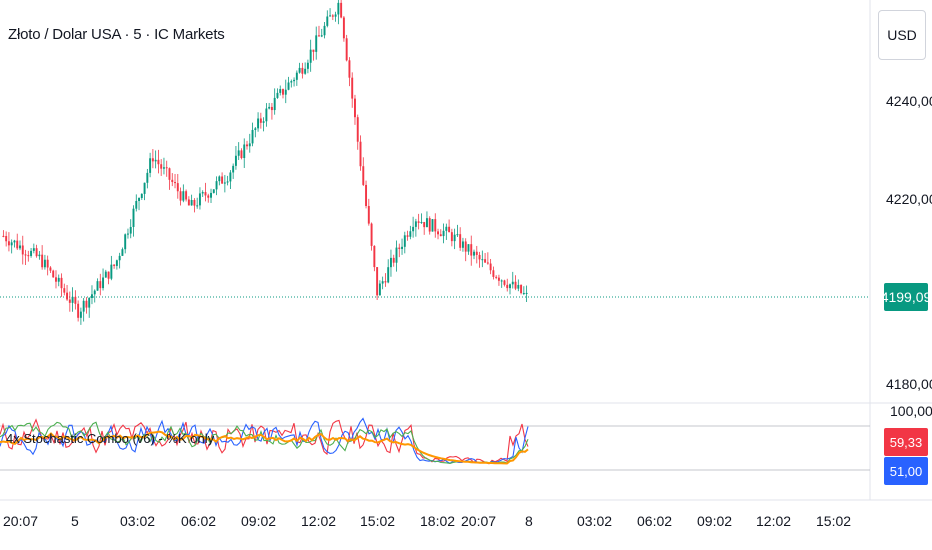  What do you see at coordinates (906, 442) in the screenshot?
I see `indicator-badge-red: 59,33` at bounding box center [906, 442].